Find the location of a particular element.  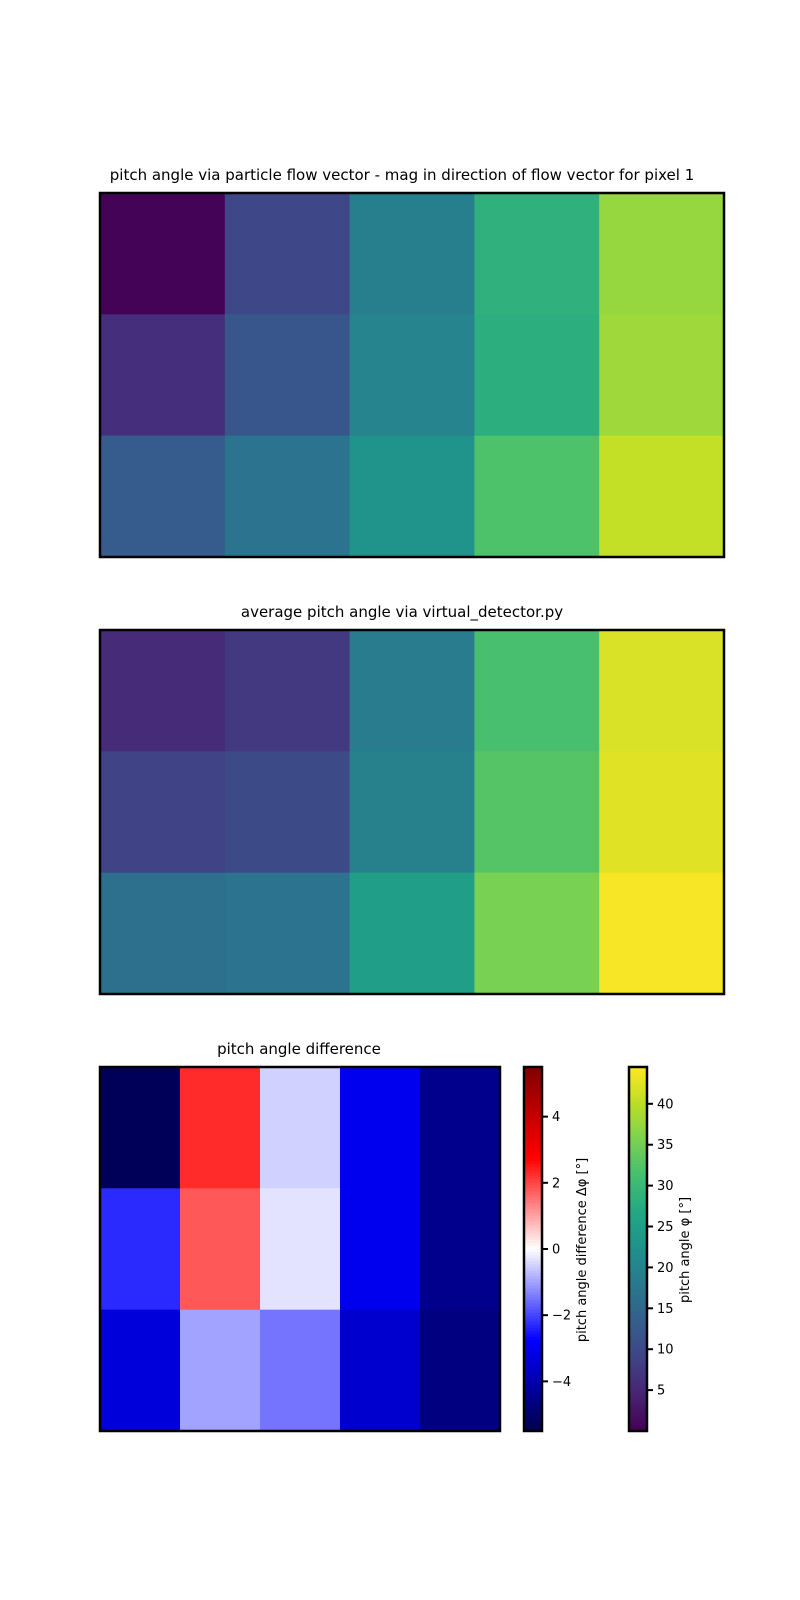

colorbar-difference-tick-label: 4 is located at coordinates (556, 1117).